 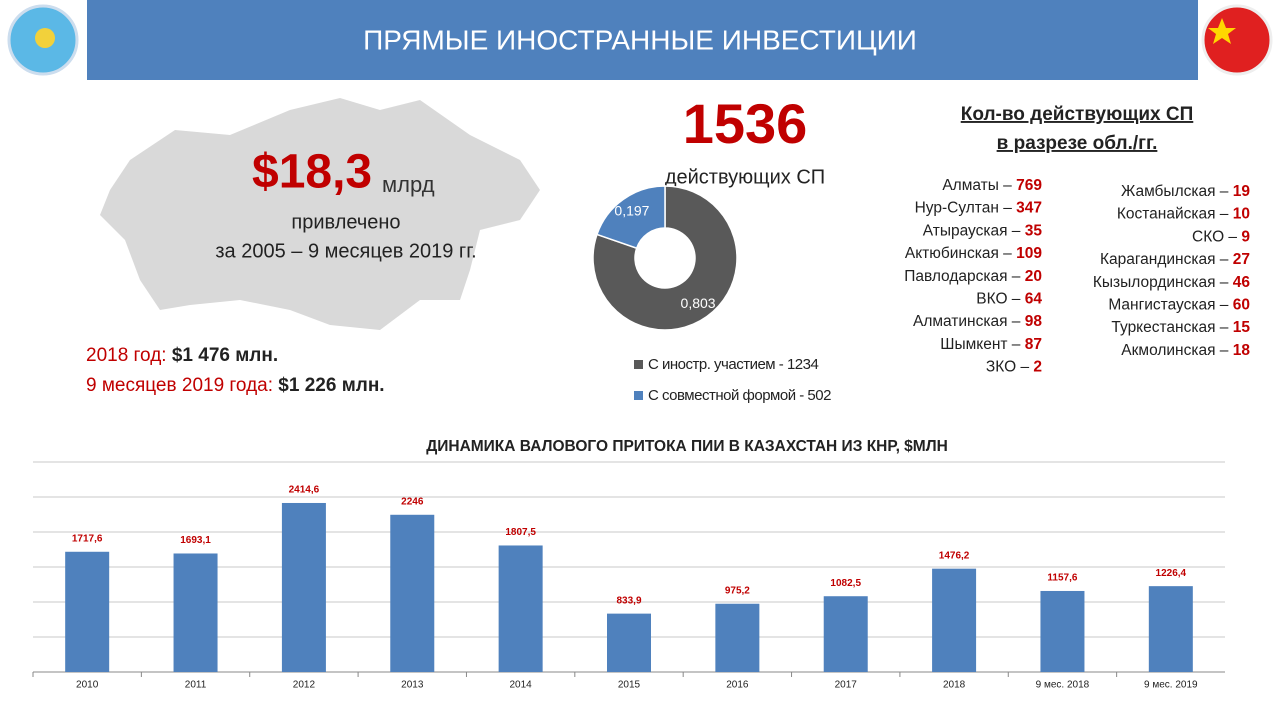 What do you see at coordinates (1033, 344) in the screenshot?
I see `region-value: 87` at bounding box center [1033, 344].